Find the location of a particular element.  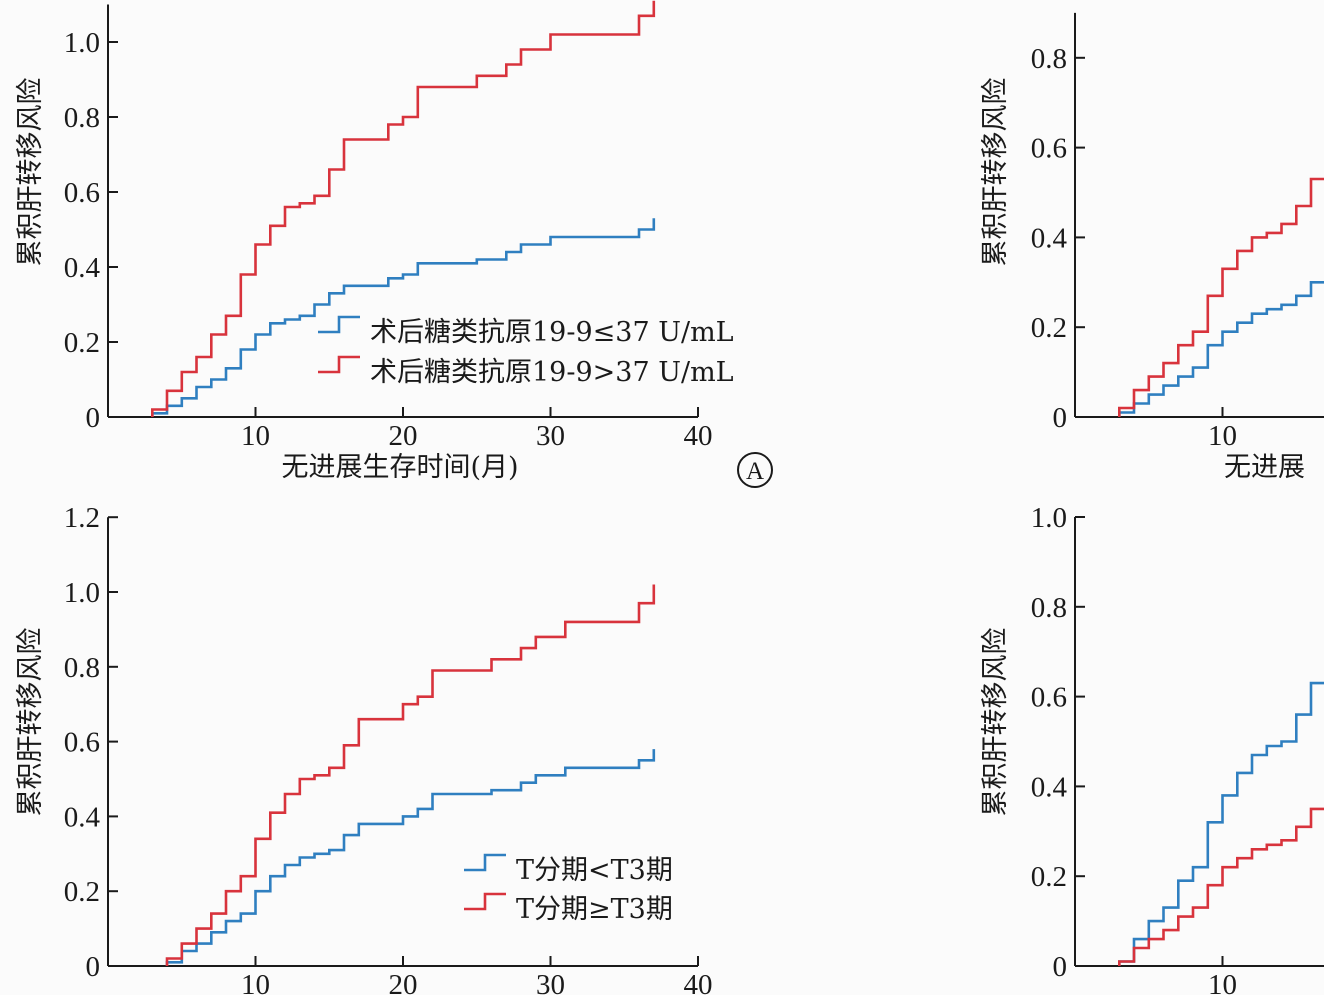

legend: 术后糖类抗原19-9≤37 U/mL 术后糖类抗原19-9>37 U/mL is located at coordinates (526, 351).